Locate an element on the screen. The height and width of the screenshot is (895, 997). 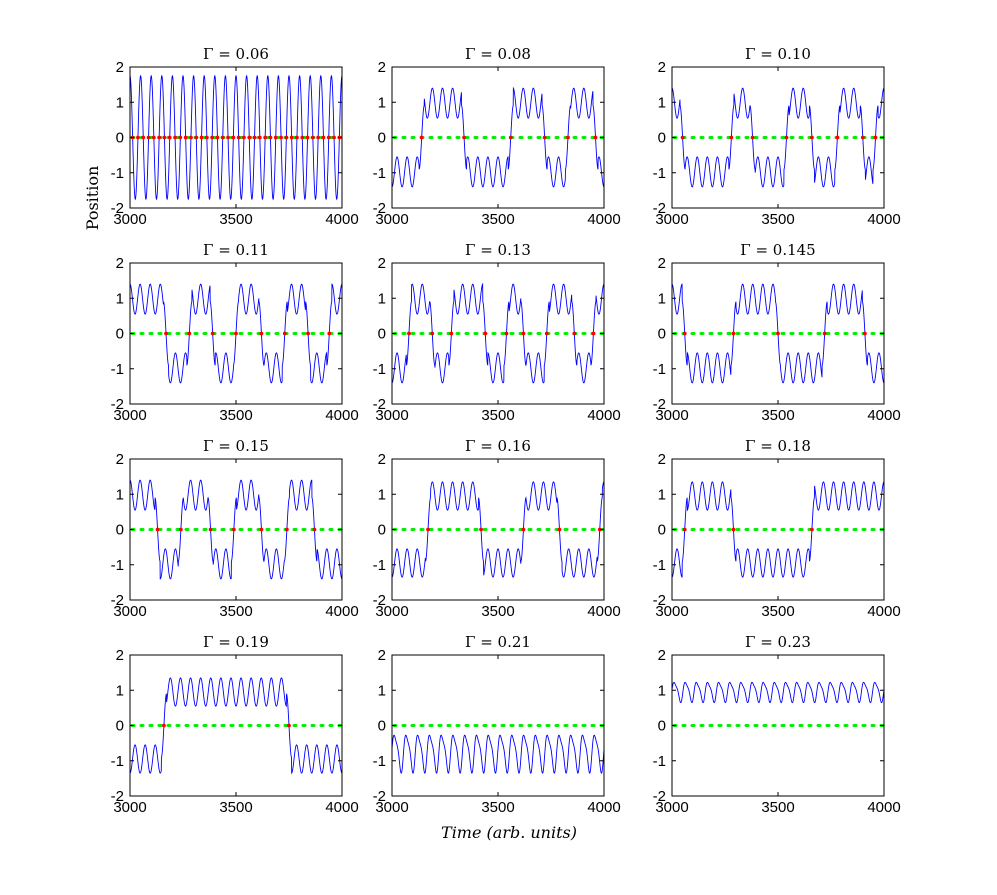
subplot-panel: -2 -1 0 1 2 3000 3500 4000 Γ = 0.08 is located at coordinates (497, 136).